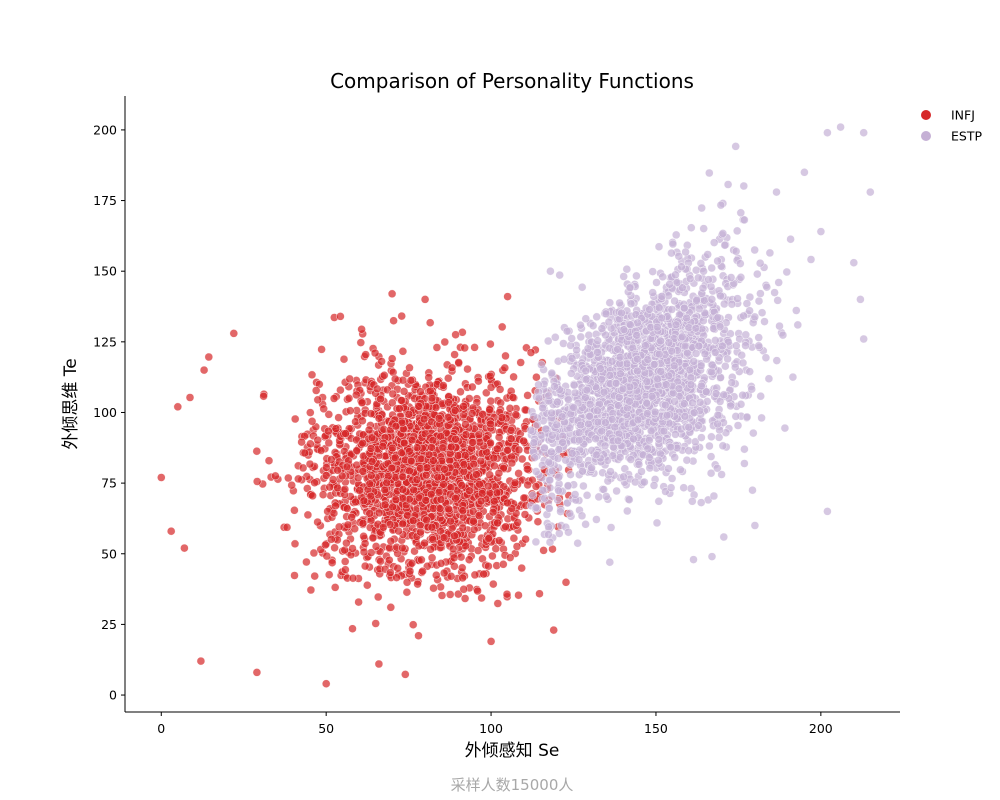 This screenshot has height=800, width=1000. I want to click on y-tick-label: 175, so click(105, 200).